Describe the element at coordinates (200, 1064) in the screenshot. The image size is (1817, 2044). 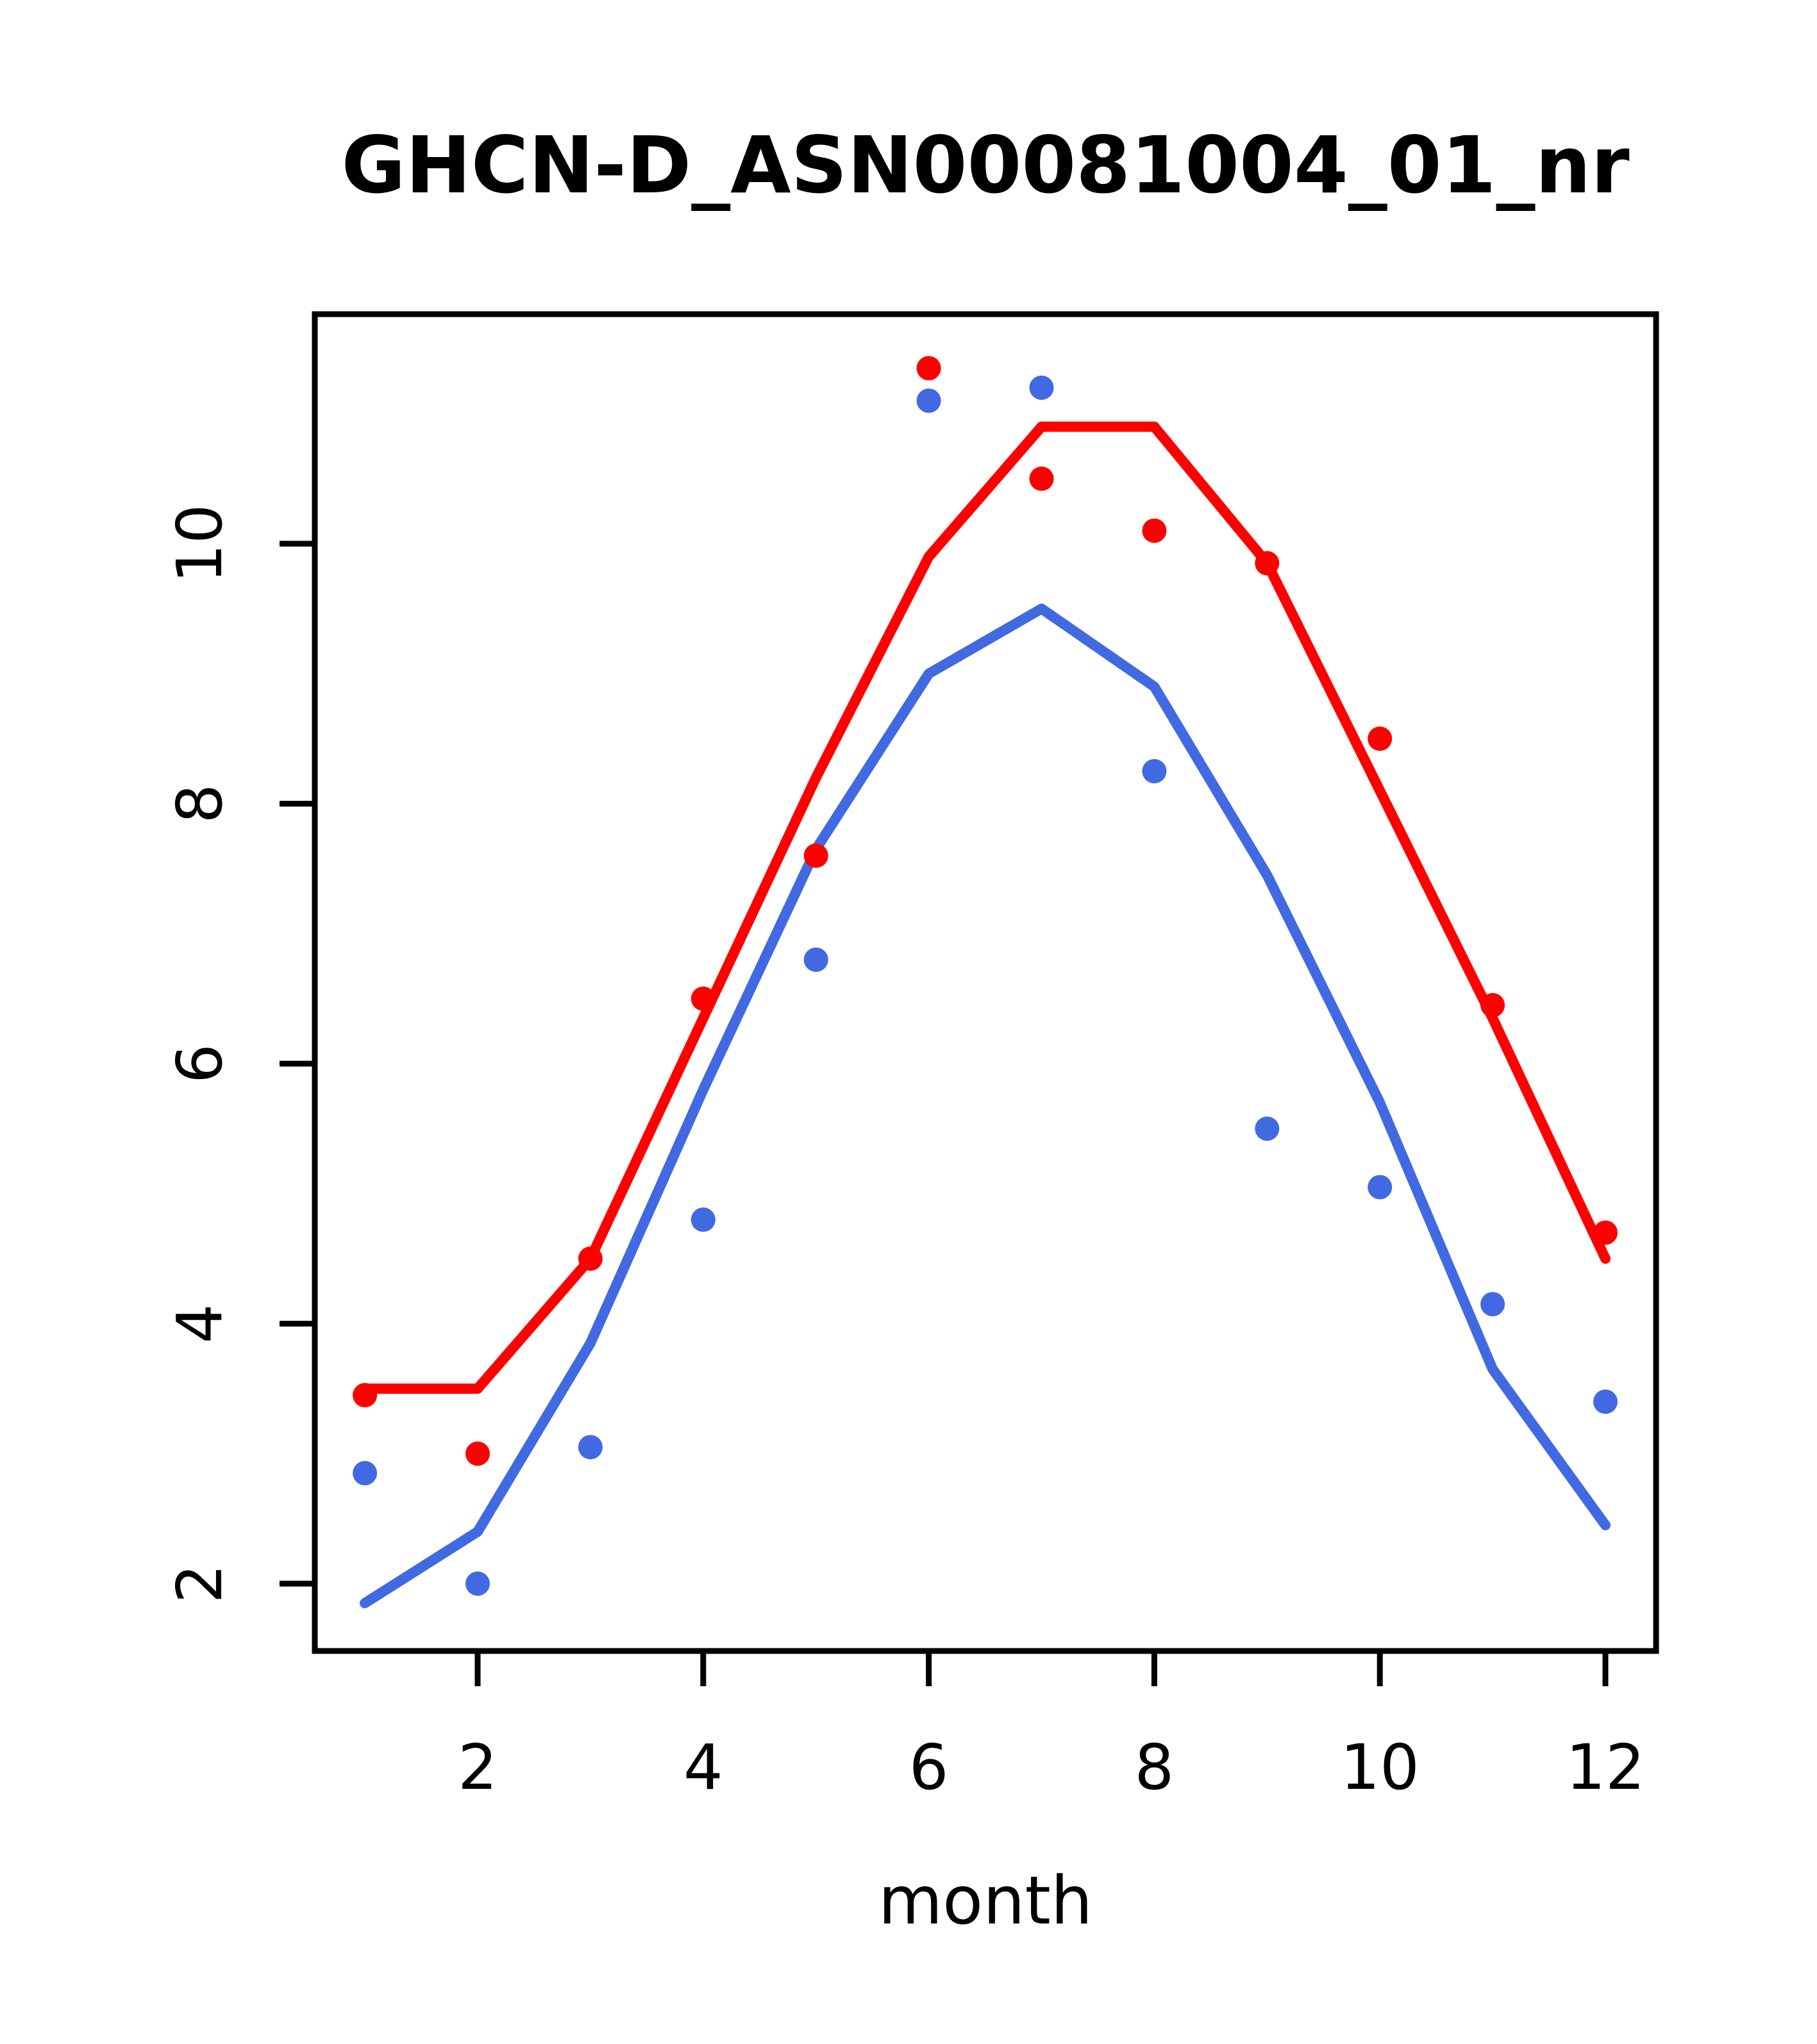
I see `y-tick-label: 6` at that location.